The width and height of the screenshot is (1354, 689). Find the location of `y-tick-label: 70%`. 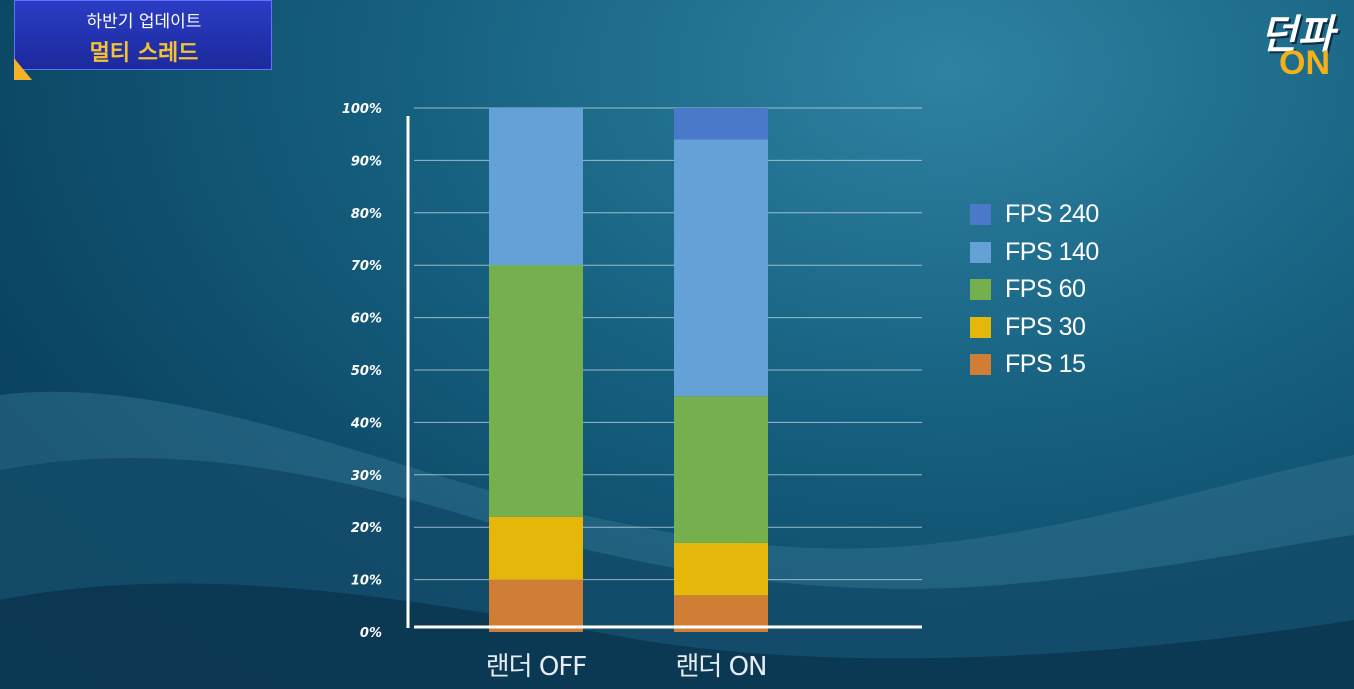

y-tick-label: 70% is located at coordinates (366, 266).